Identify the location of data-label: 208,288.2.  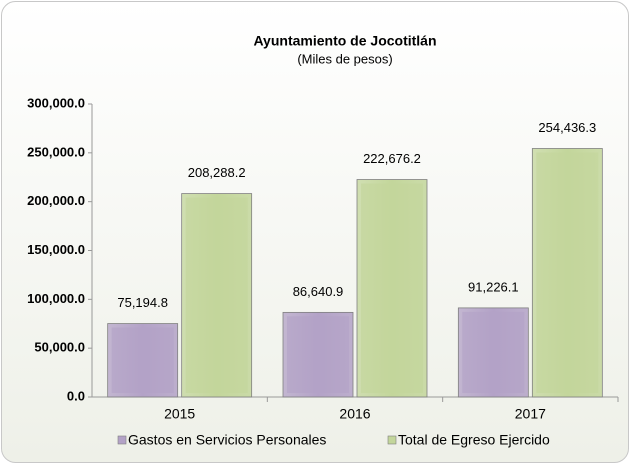
(217, 172).